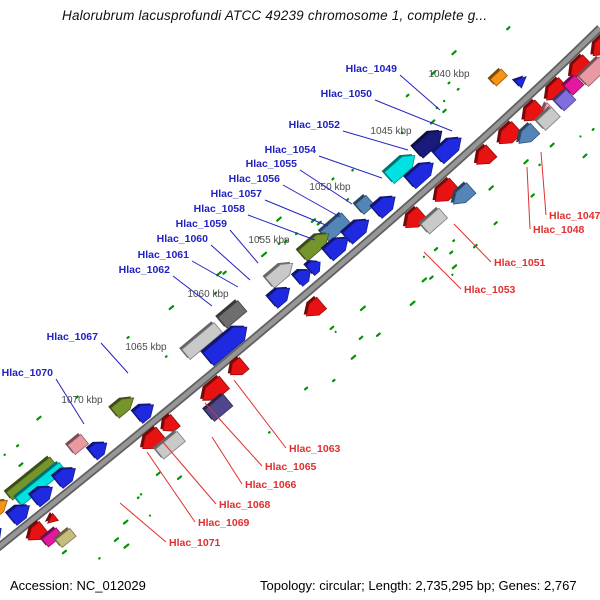 This screenshot has width=600, height=600. I want to click on gene-label-Hlac_1053: Hlac_1053, so click(490, 290).